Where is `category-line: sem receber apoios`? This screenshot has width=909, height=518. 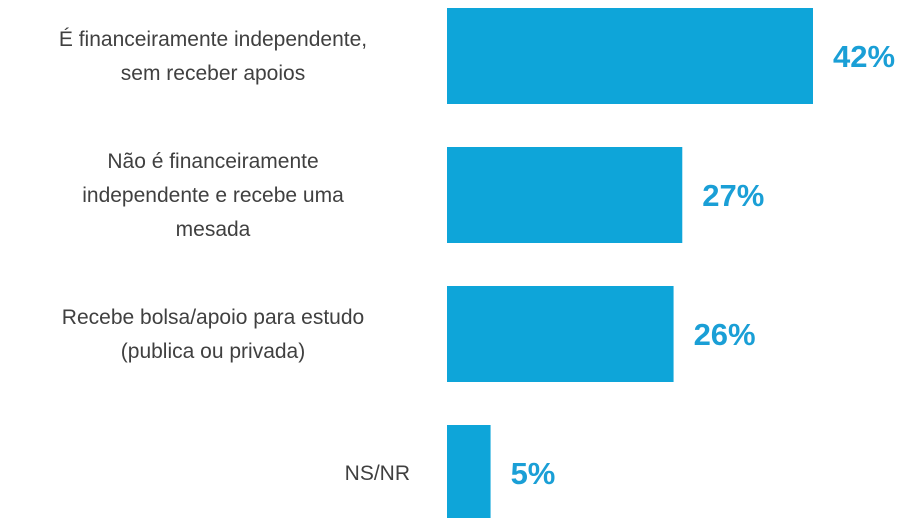 category-line: sem receber apoios is located at coordinates (213, 73).